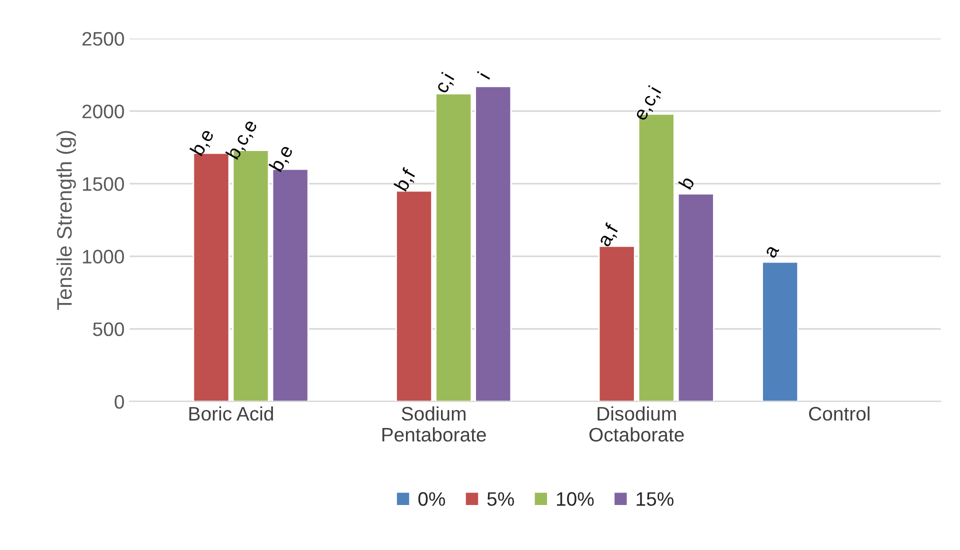 The image size is (960, 550). Describe the element at coordinates (432, 499) in the screenshot. I see `legend-label: 0%` at that location.